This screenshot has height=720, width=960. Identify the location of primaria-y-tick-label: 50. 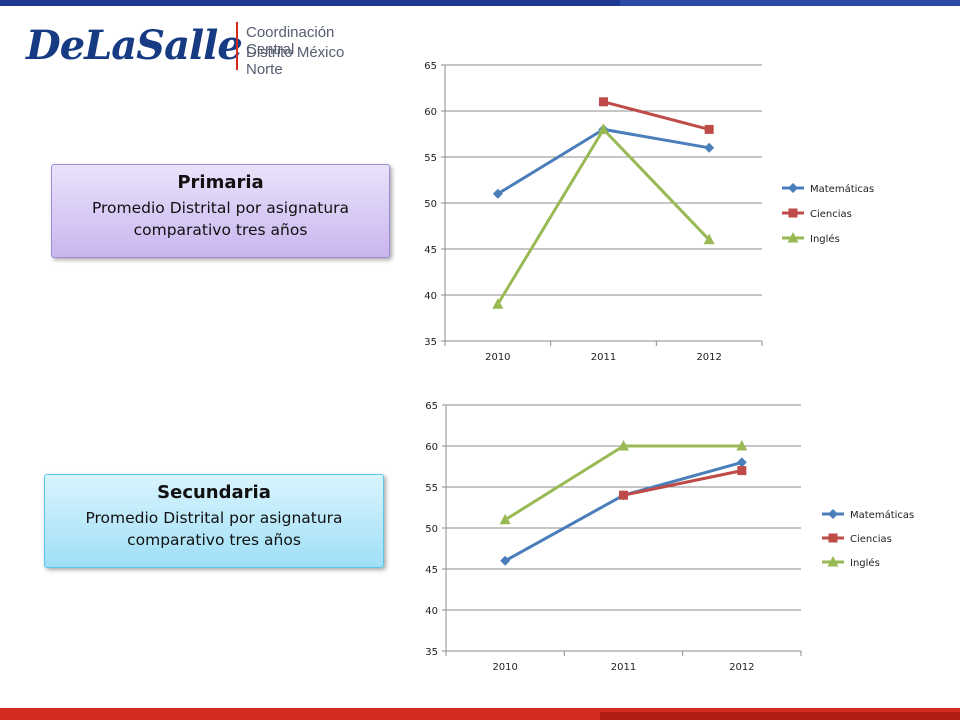
(430, 204).